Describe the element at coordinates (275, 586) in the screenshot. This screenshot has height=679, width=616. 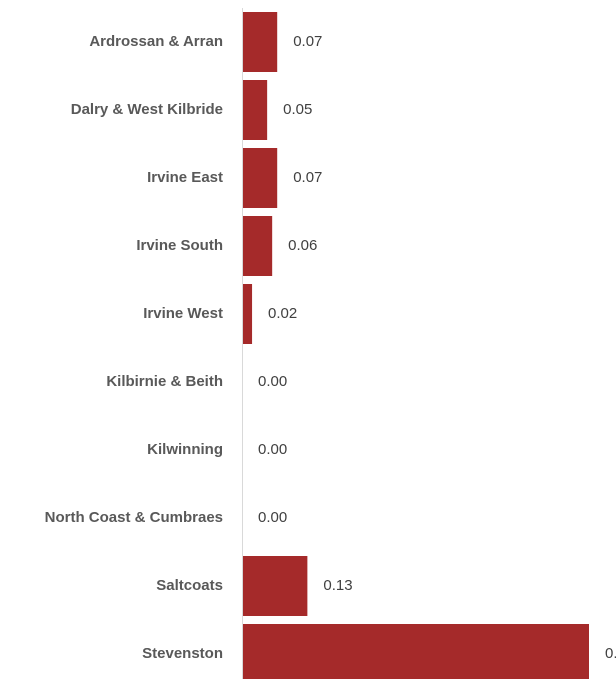
I see `bar-saltcoats` at that location.